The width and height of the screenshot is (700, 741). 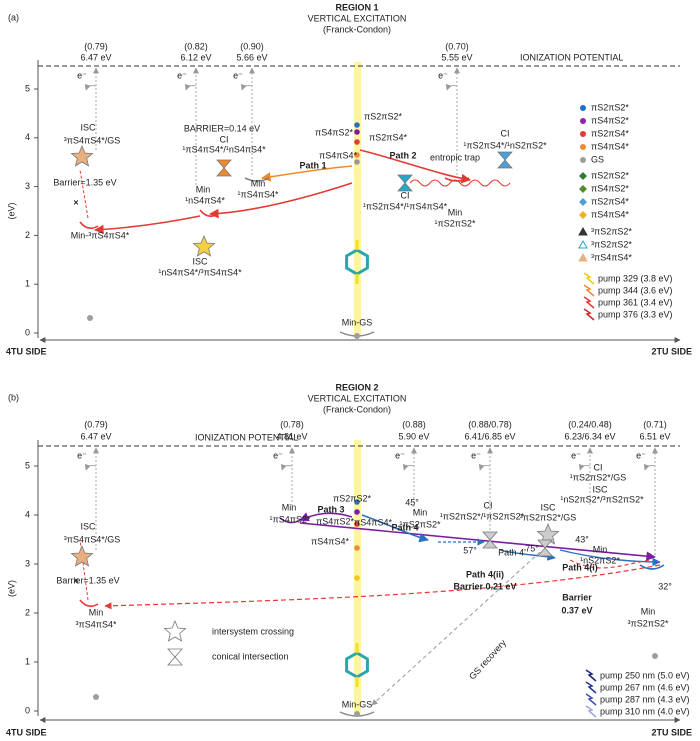 I want to click on ip-energy: 5.66 eV, so click(x=251, y=57).